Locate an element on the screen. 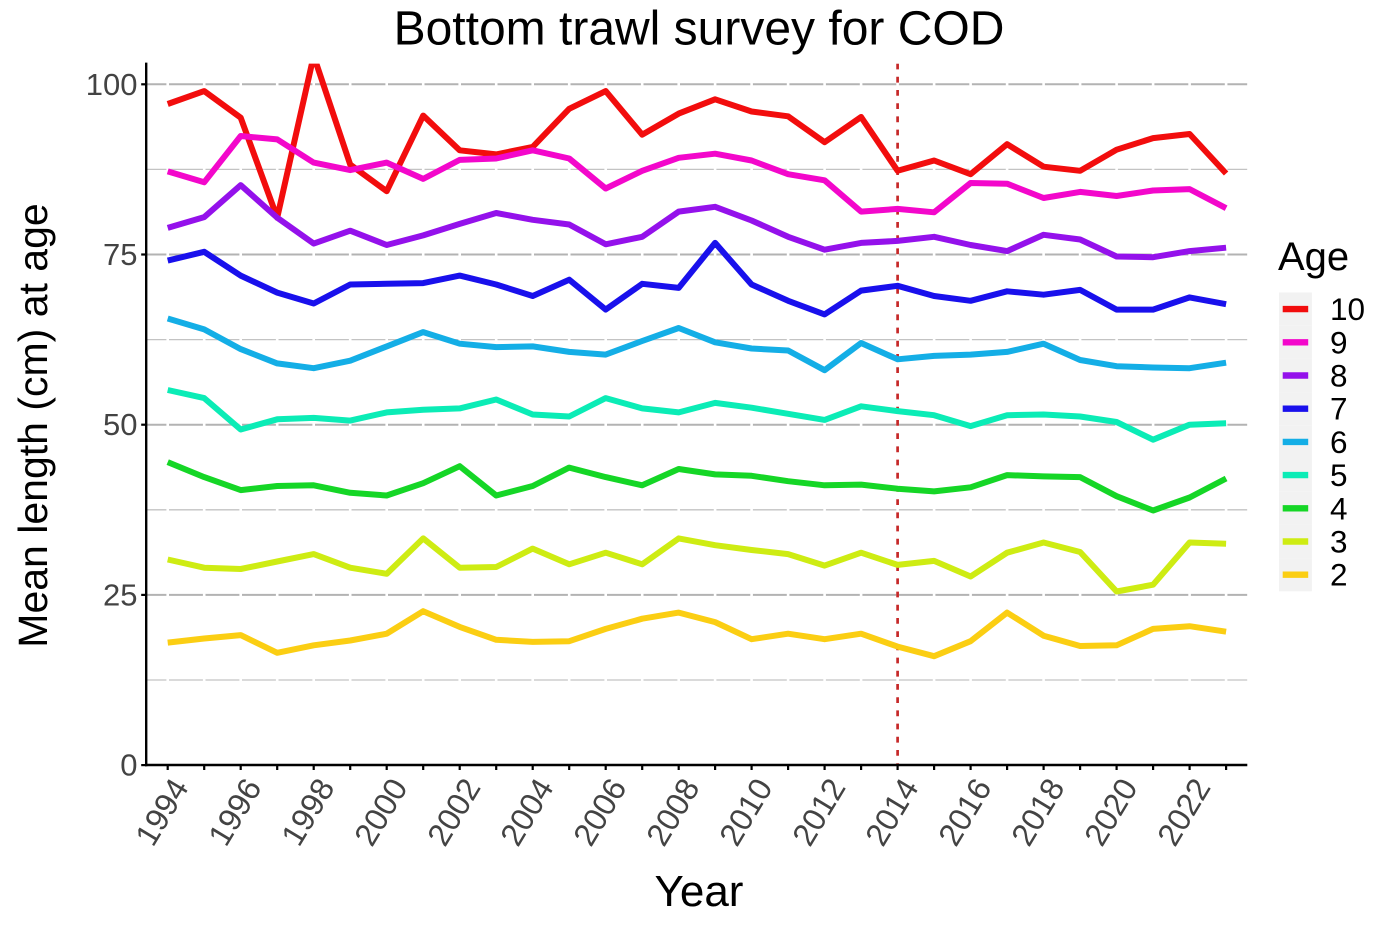 This screenshot has height=929, width=1387. svg-text: 2 is located at coordinates (1339, 575).